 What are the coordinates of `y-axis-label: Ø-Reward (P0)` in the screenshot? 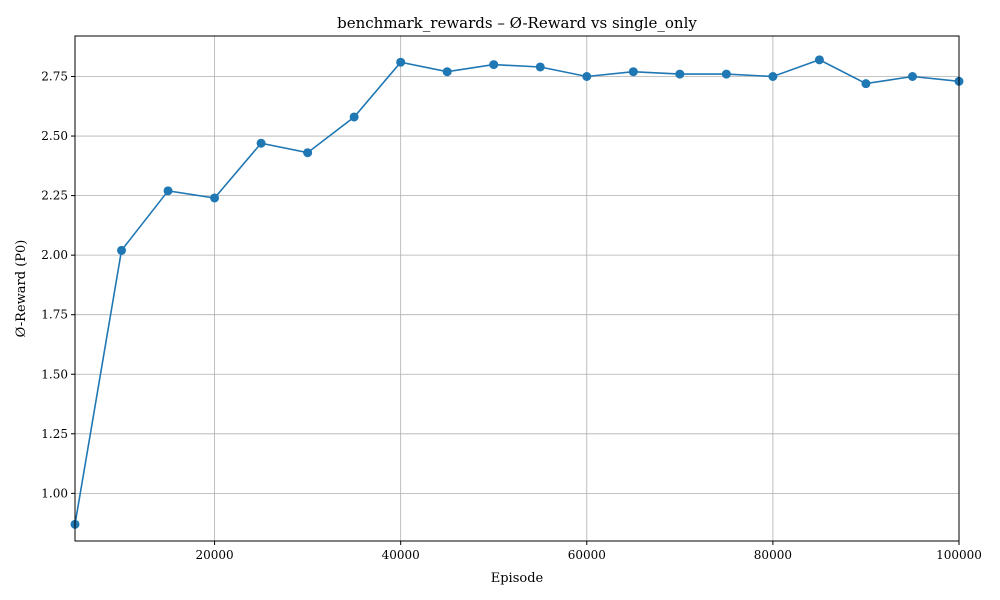 It's located at (21, 289).